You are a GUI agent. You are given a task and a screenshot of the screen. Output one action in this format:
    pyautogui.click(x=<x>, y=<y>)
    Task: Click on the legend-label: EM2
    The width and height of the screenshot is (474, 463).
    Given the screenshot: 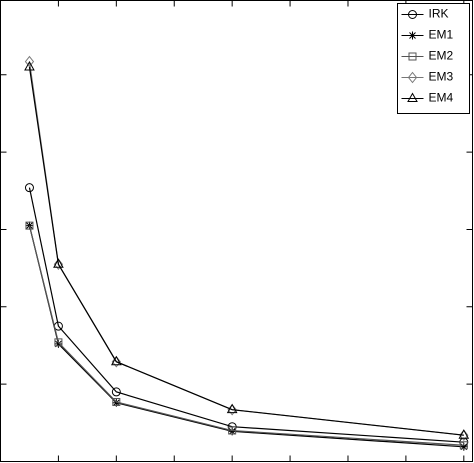 What is the action you would take?
    pyautogui.click(x=441, y=56)
    